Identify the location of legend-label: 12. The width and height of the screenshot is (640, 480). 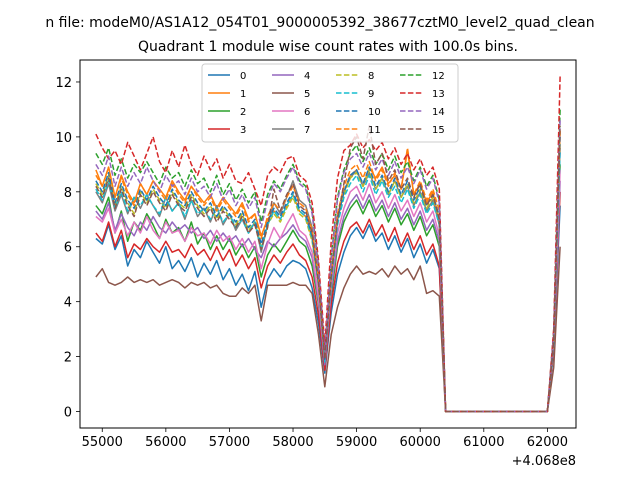
(438, 76).